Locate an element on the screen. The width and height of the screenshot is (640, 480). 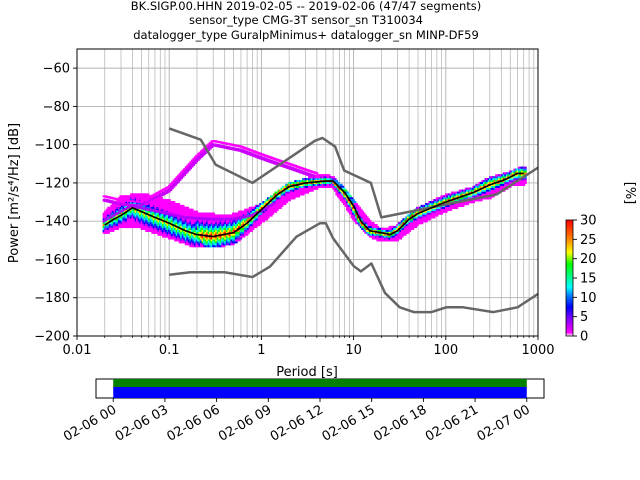
x-tick-label: 0.1 is located at coordinates (169, 350).